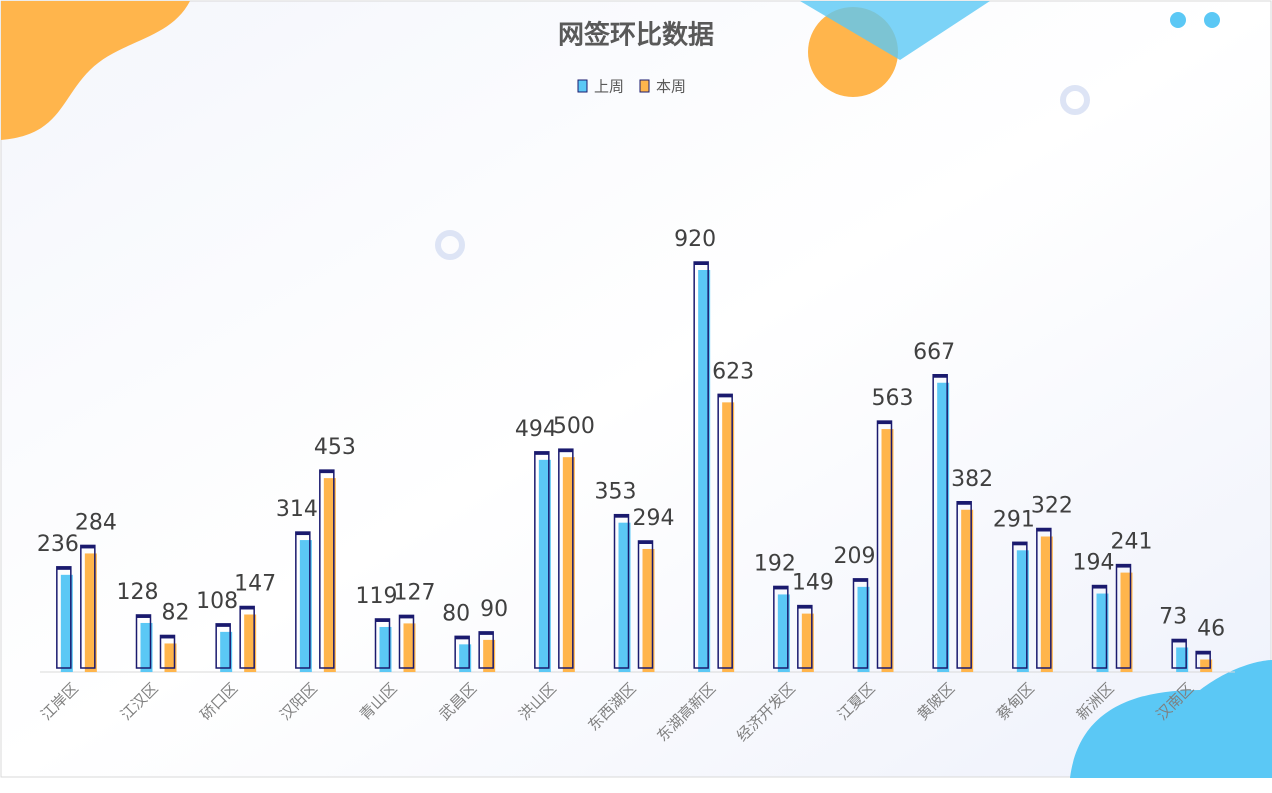  I want to click on data-label: 73, so click(1173, 616).